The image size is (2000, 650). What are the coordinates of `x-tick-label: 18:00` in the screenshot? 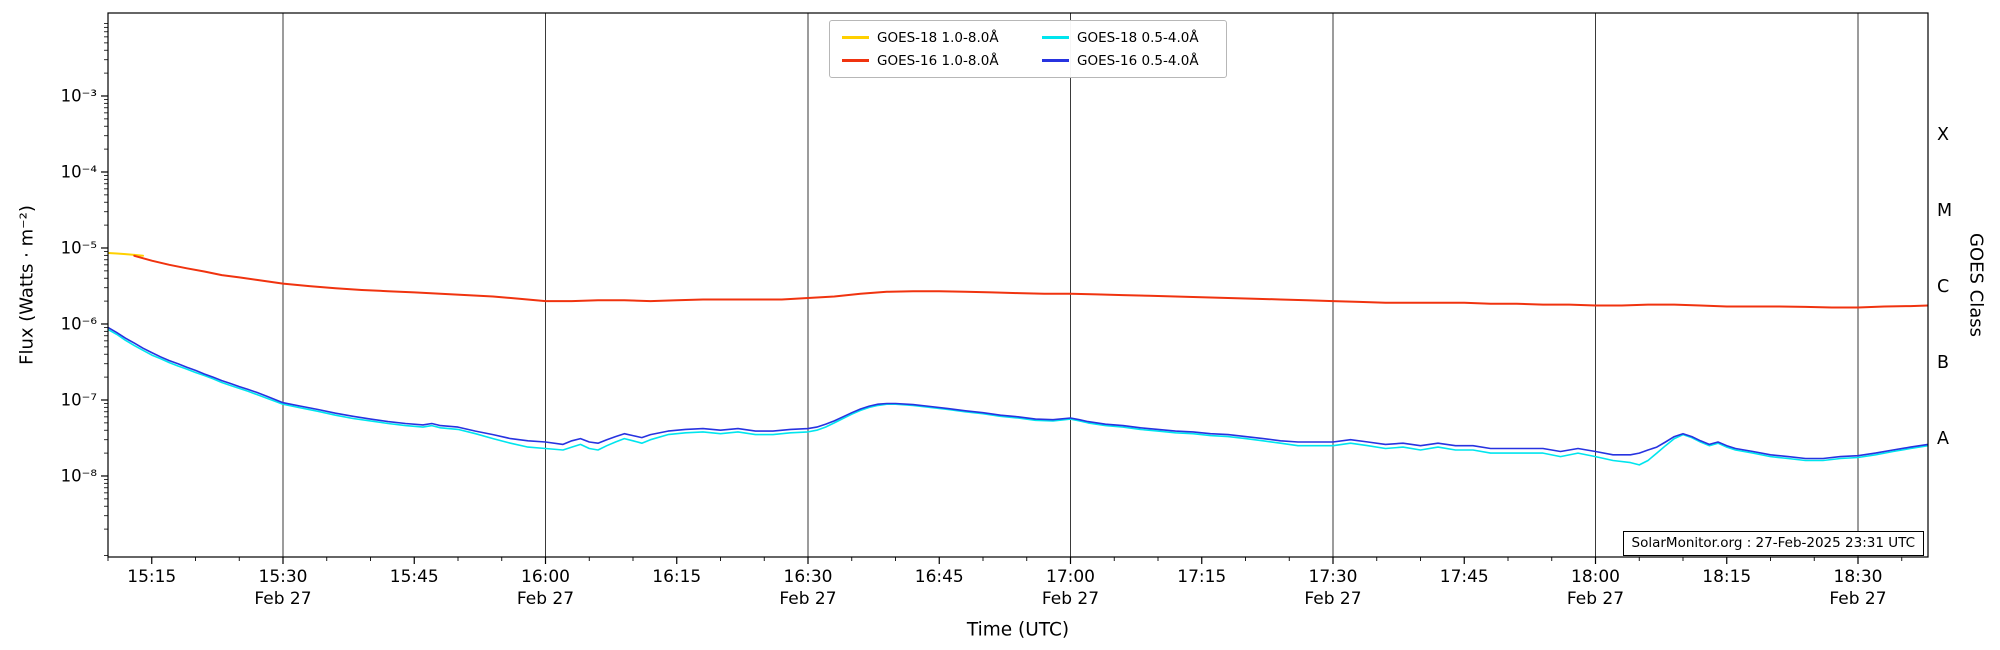 It's located at (1595, 577).